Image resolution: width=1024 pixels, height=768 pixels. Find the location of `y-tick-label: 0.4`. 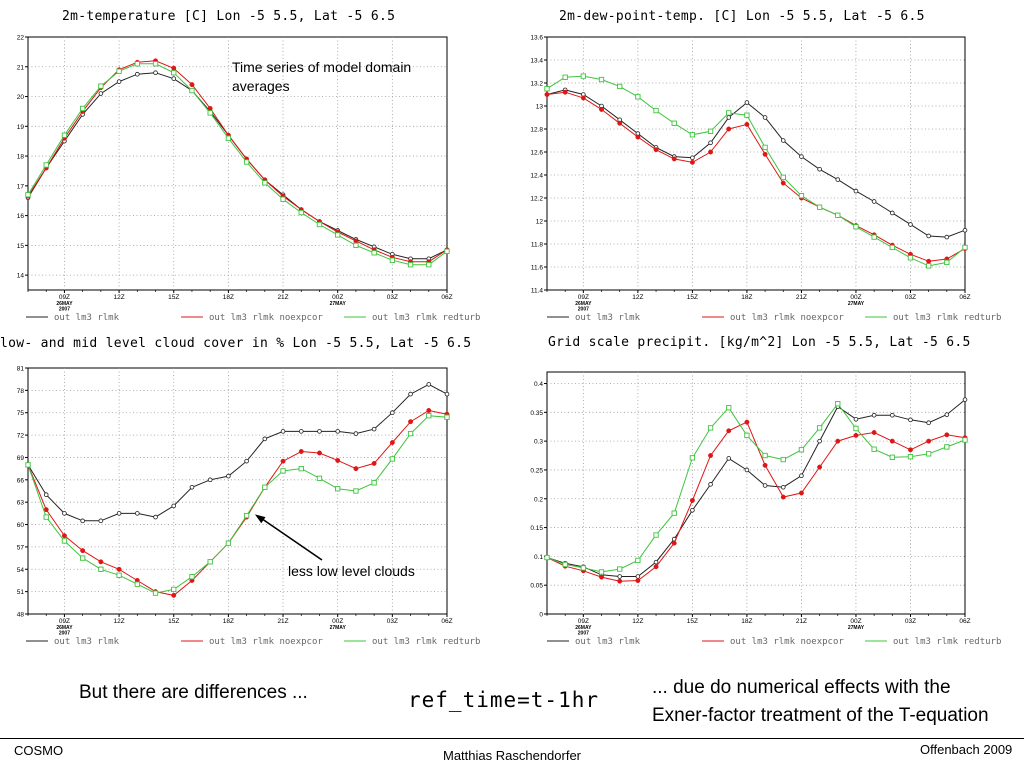

y-tick-label: 0.4 is located at coordinates (538, 384).